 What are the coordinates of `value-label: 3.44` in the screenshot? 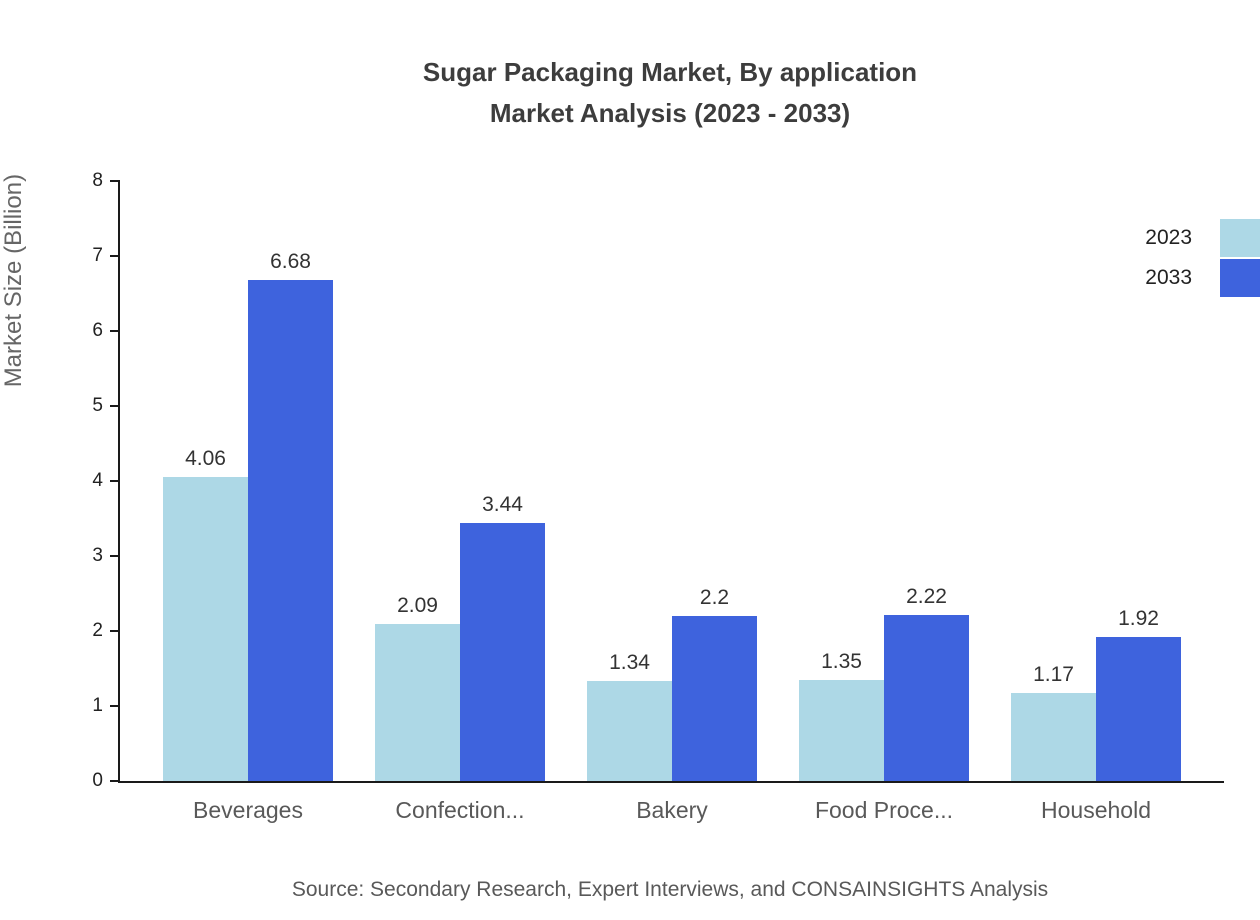 It's located at (502, 504).